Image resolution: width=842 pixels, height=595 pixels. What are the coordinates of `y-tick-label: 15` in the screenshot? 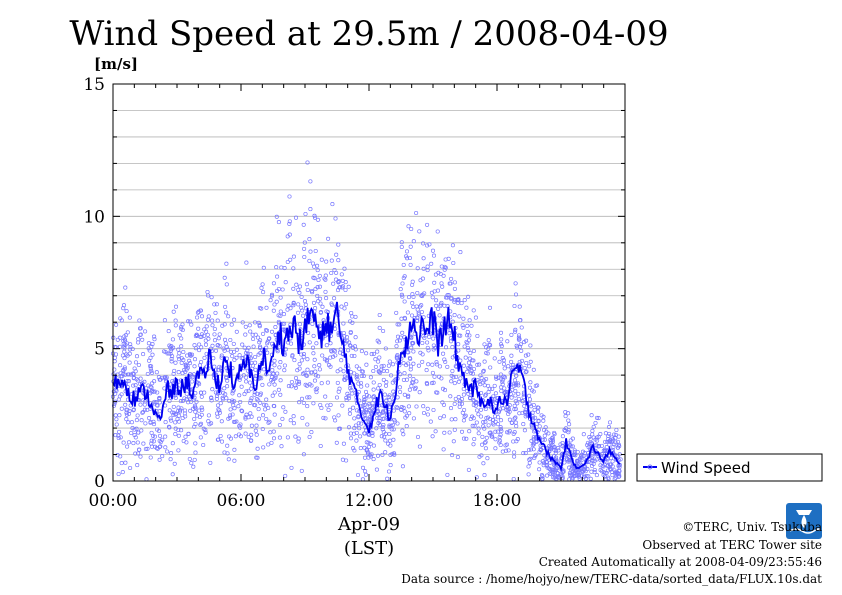 It's located at (94, 85).